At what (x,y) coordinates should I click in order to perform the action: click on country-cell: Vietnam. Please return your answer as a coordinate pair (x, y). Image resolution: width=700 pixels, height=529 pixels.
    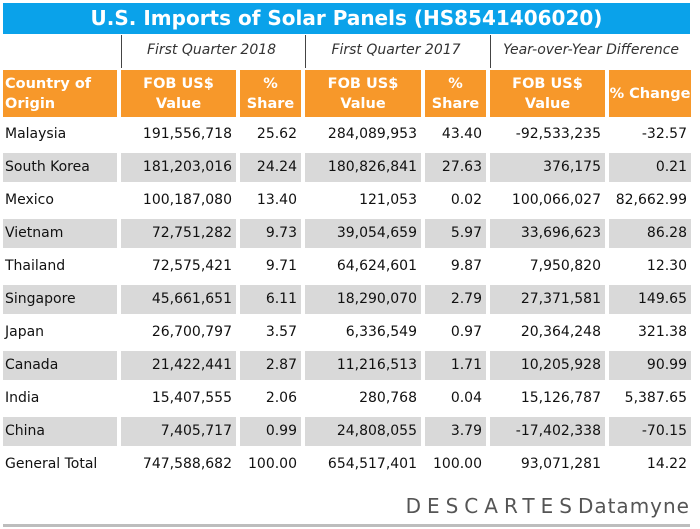
    Looking at the image, I should click on (60, 233).